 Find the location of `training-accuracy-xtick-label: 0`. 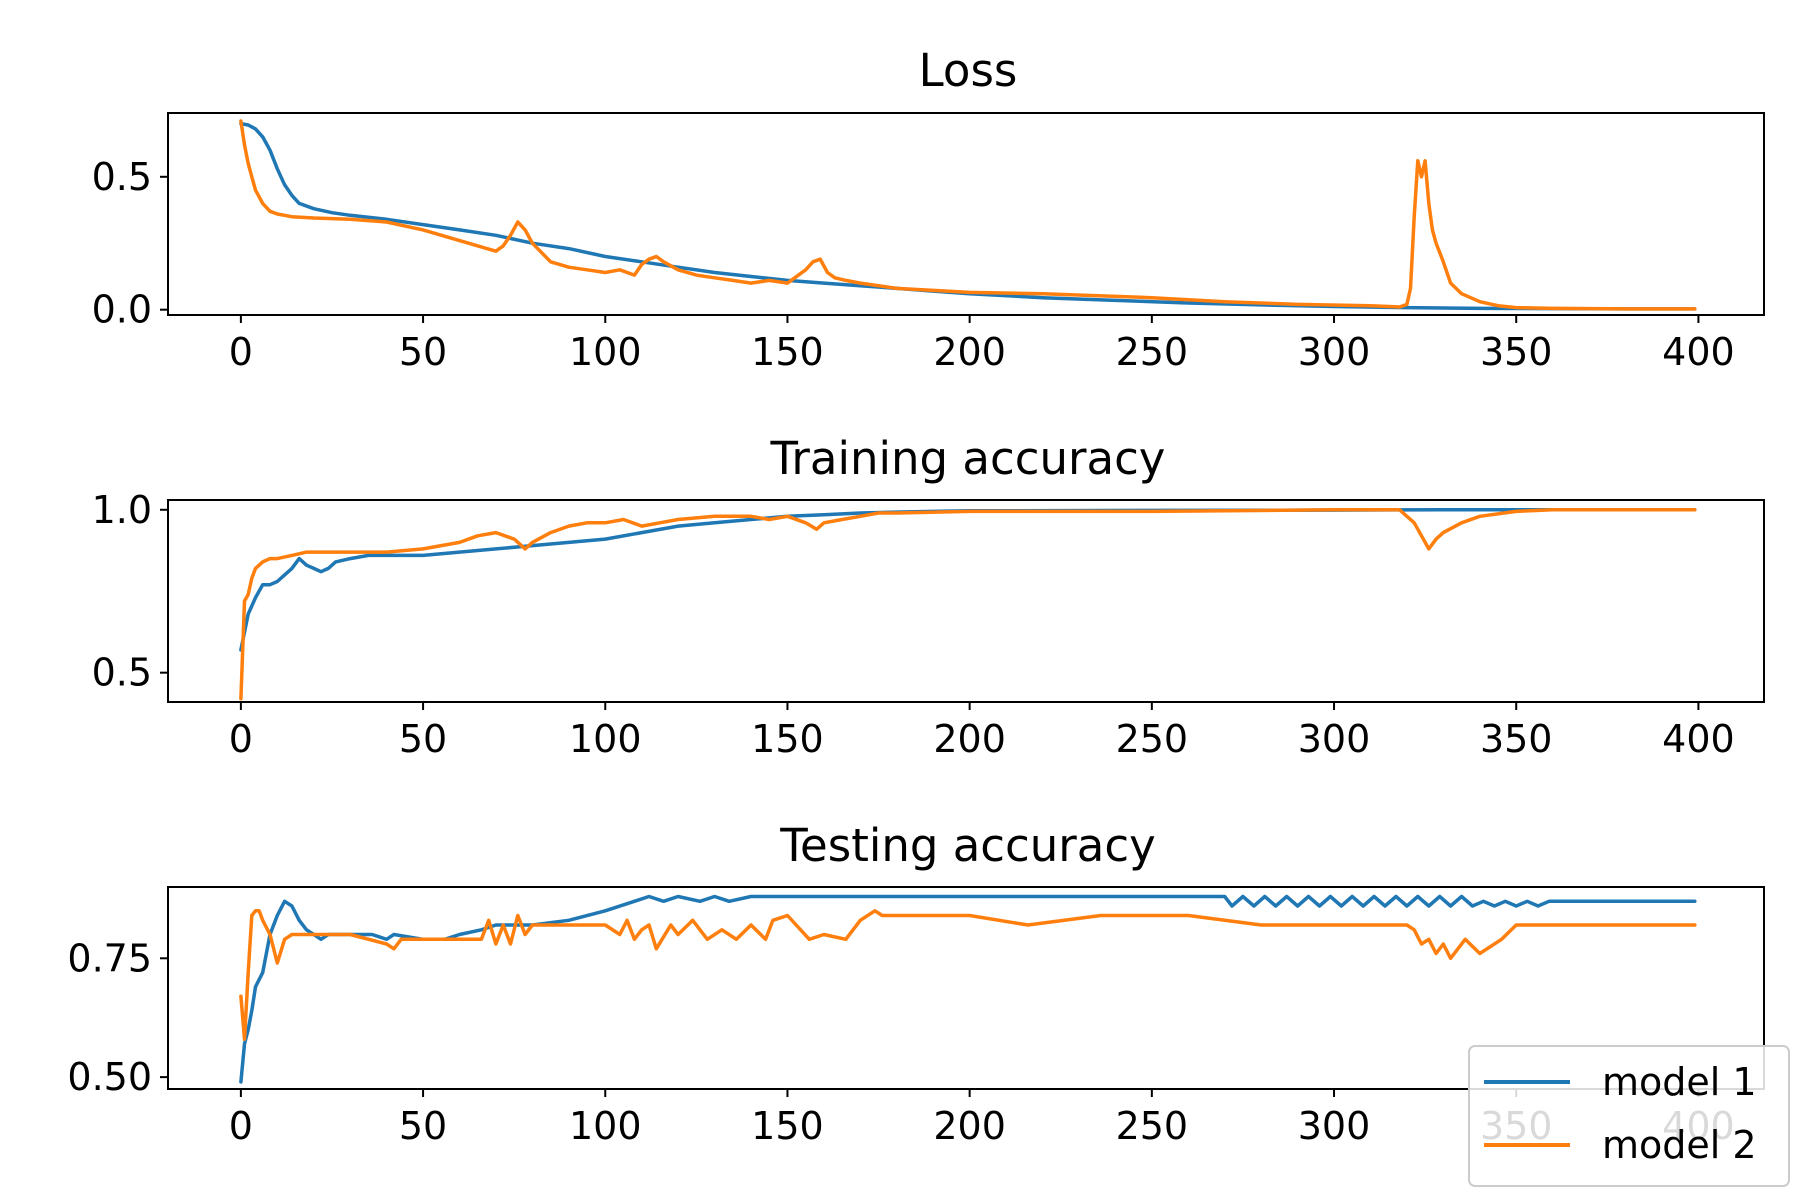

training-accuracy-xtick-label: 0 is located at coordinates (241, 739).